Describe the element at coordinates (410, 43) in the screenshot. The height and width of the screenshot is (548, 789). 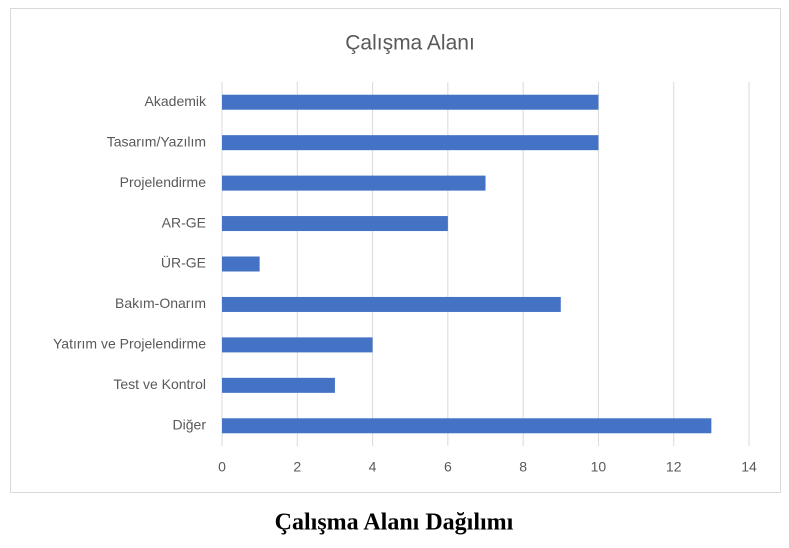
I see `chart-title: Çalışma Alanı` at that location.